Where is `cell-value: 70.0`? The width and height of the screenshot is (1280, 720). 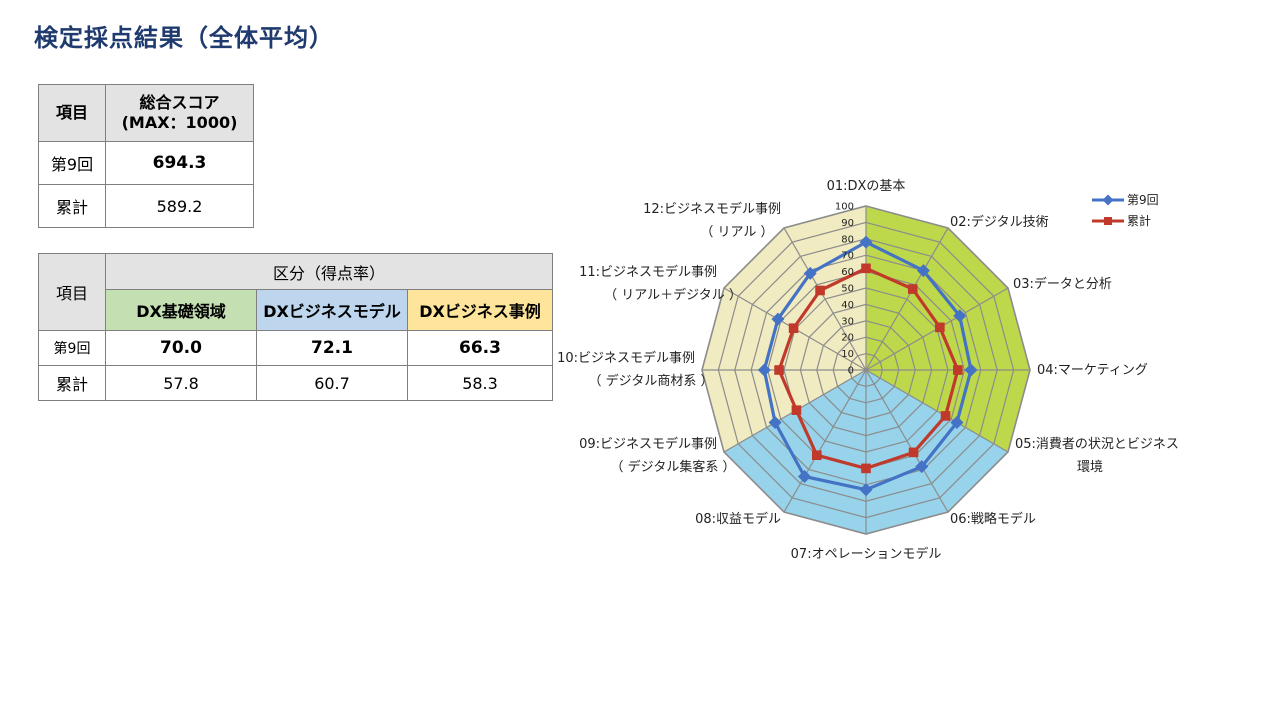 cell-value: 70.0 is located at coordinates (181, 348).